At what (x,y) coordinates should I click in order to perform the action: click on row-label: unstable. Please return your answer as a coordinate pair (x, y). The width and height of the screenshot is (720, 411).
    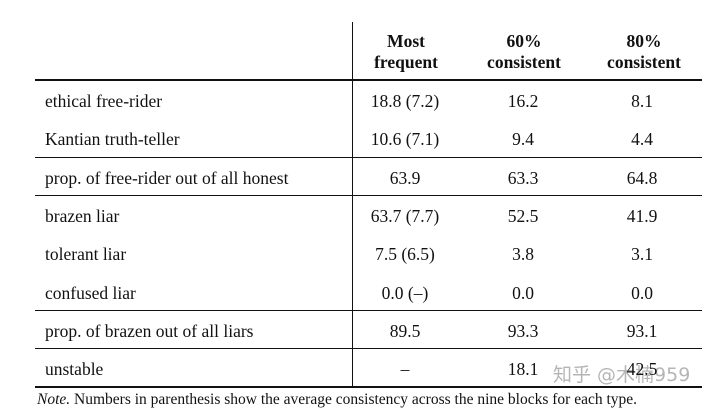
    Looking at the image, I should click on (74, 369).